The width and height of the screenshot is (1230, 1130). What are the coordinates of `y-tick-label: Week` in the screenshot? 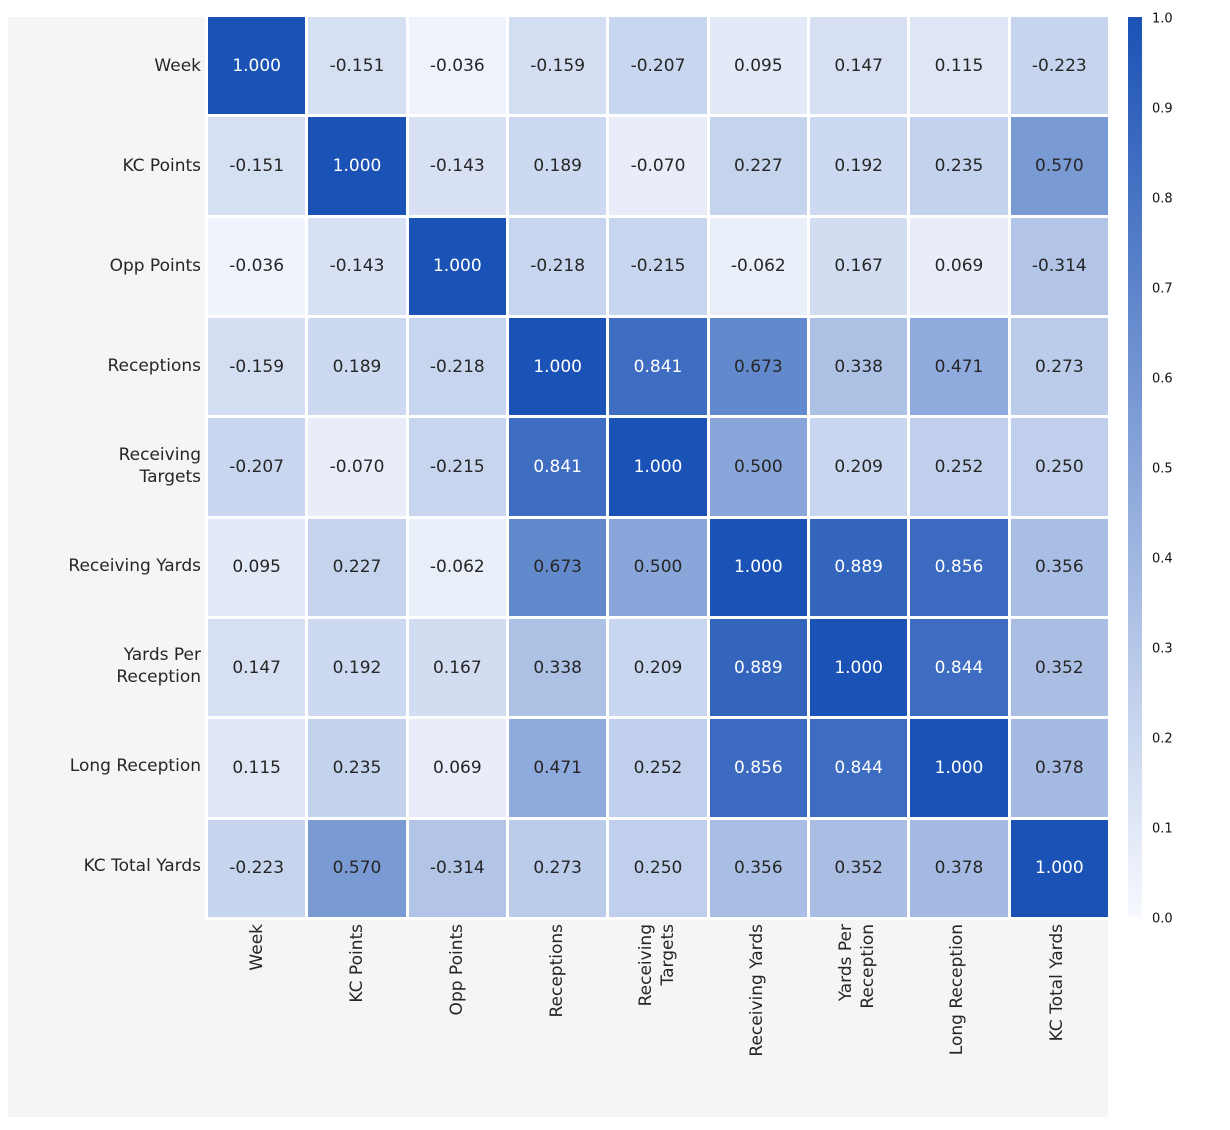 It's located at (177, 66).